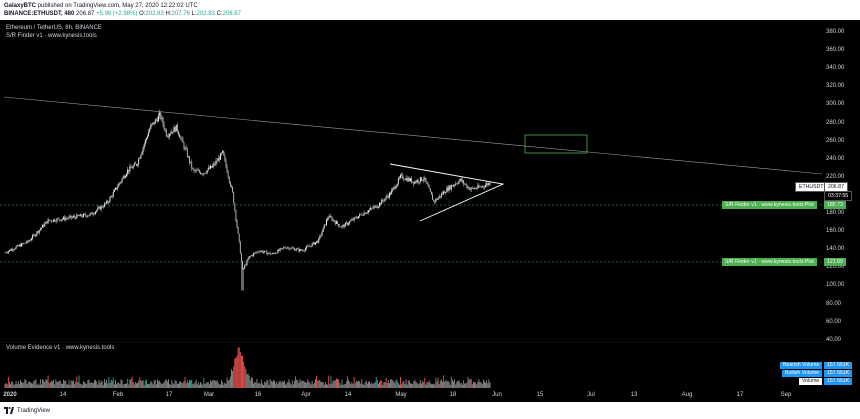 This screenshot has height=419, width=860. I want to click on volume-pane, so click(411, 366).